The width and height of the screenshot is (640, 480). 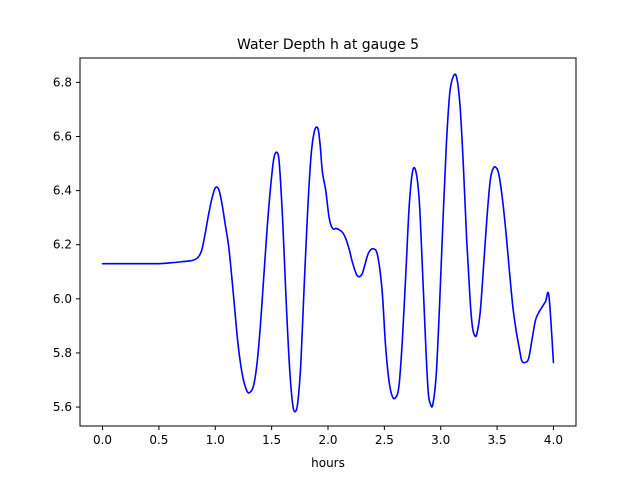 What do you see at coordinates (328, 463) in the screenshot?
I see `x-axis-label: hours` at bounding box center [328, 463].